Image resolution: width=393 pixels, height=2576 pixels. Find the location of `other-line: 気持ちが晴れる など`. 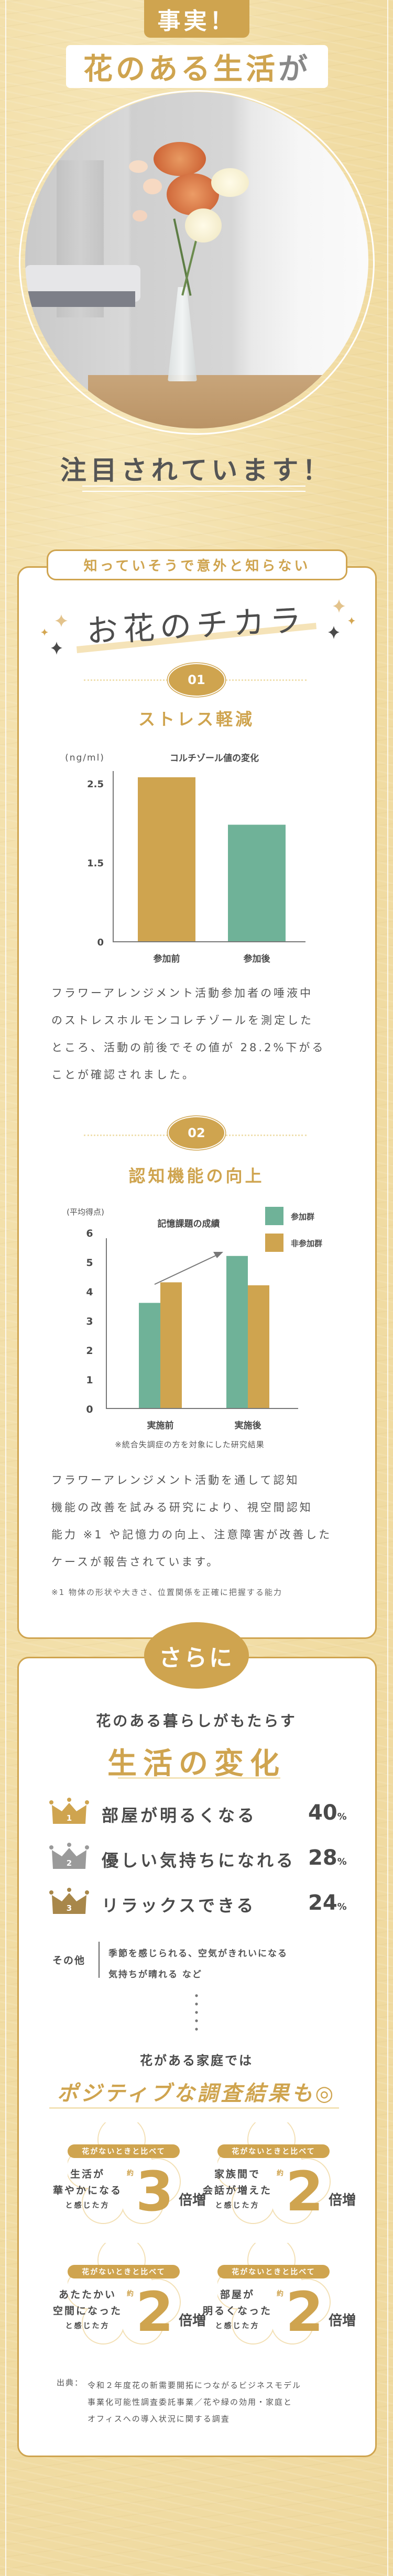

other-line: 気持ちが晴れる など is located at coordinates (155, 1974).